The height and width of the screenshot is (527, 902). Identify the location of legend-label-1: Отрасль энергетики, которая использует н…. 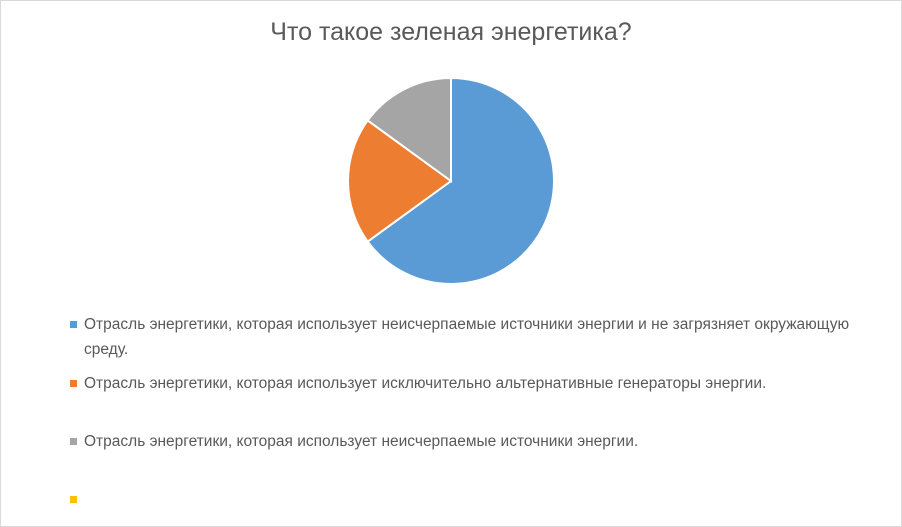
(467, 337).